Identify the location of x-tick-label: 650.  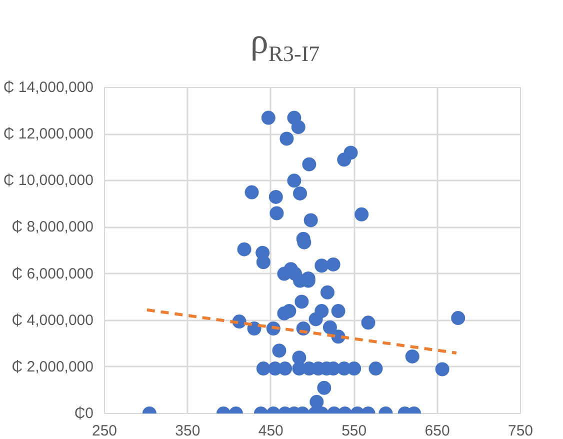
(437, 430).